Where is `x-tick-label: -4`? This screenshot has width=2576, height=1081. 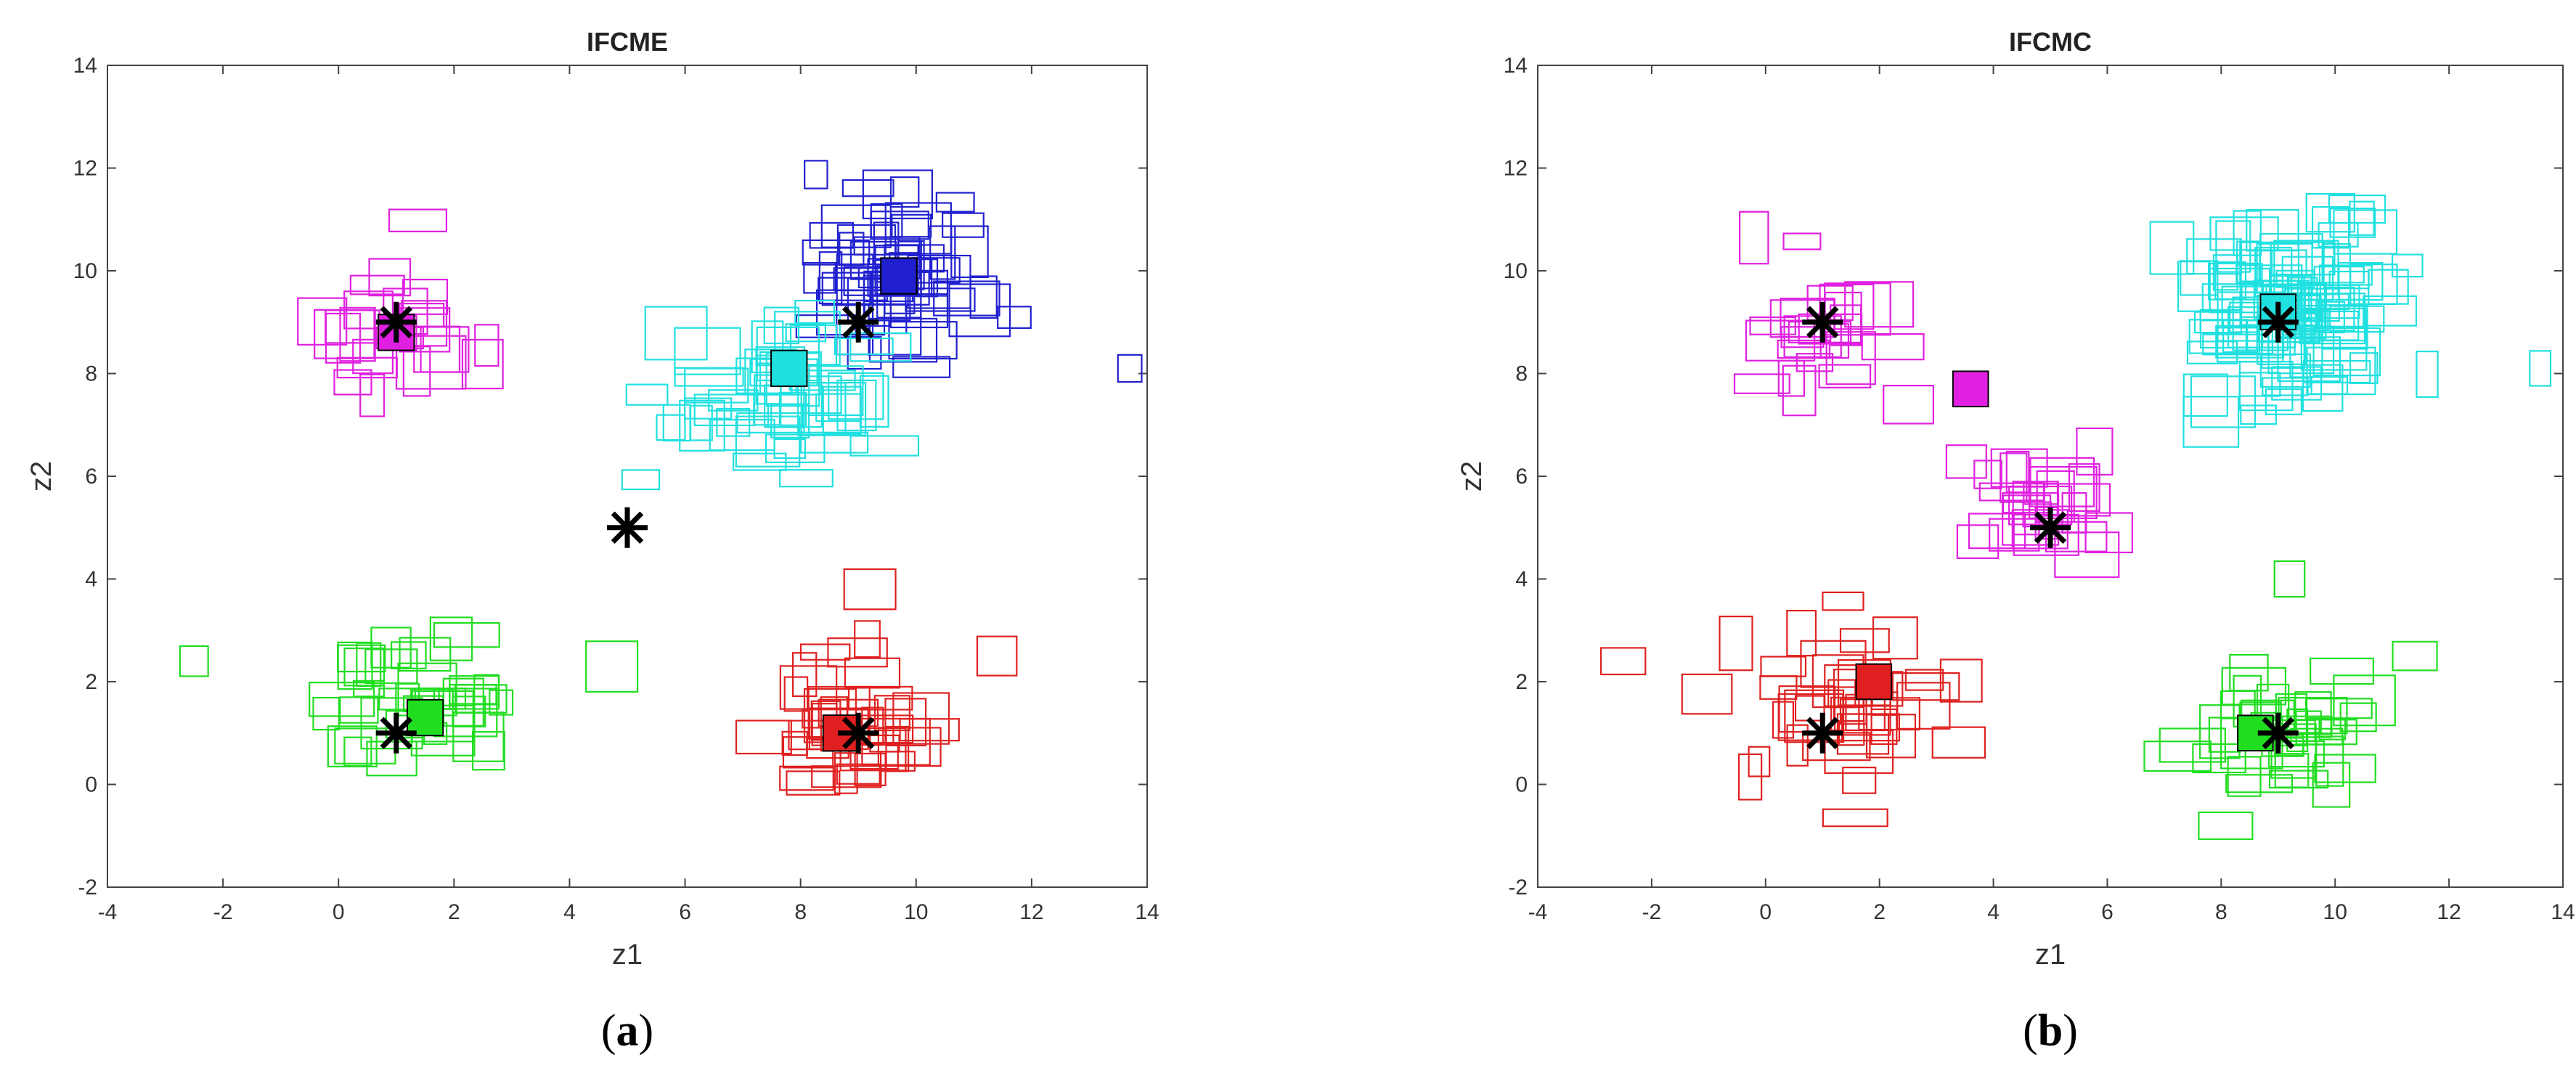
x-tick-label: -4 is located at coordinates (108, 912).